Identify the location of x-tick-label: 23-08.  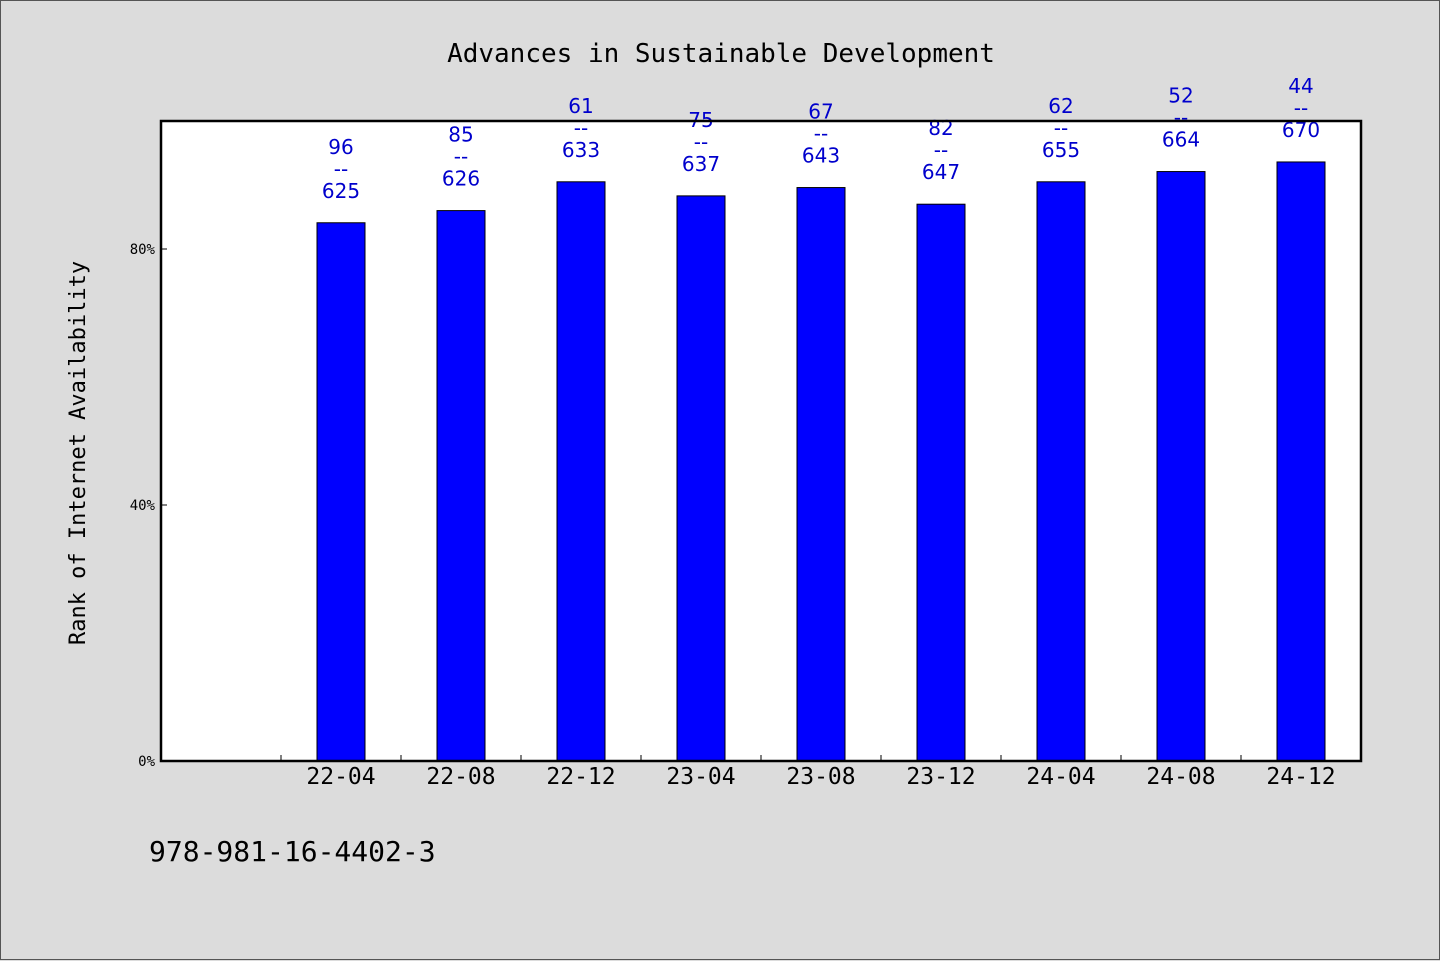
(820, 777).